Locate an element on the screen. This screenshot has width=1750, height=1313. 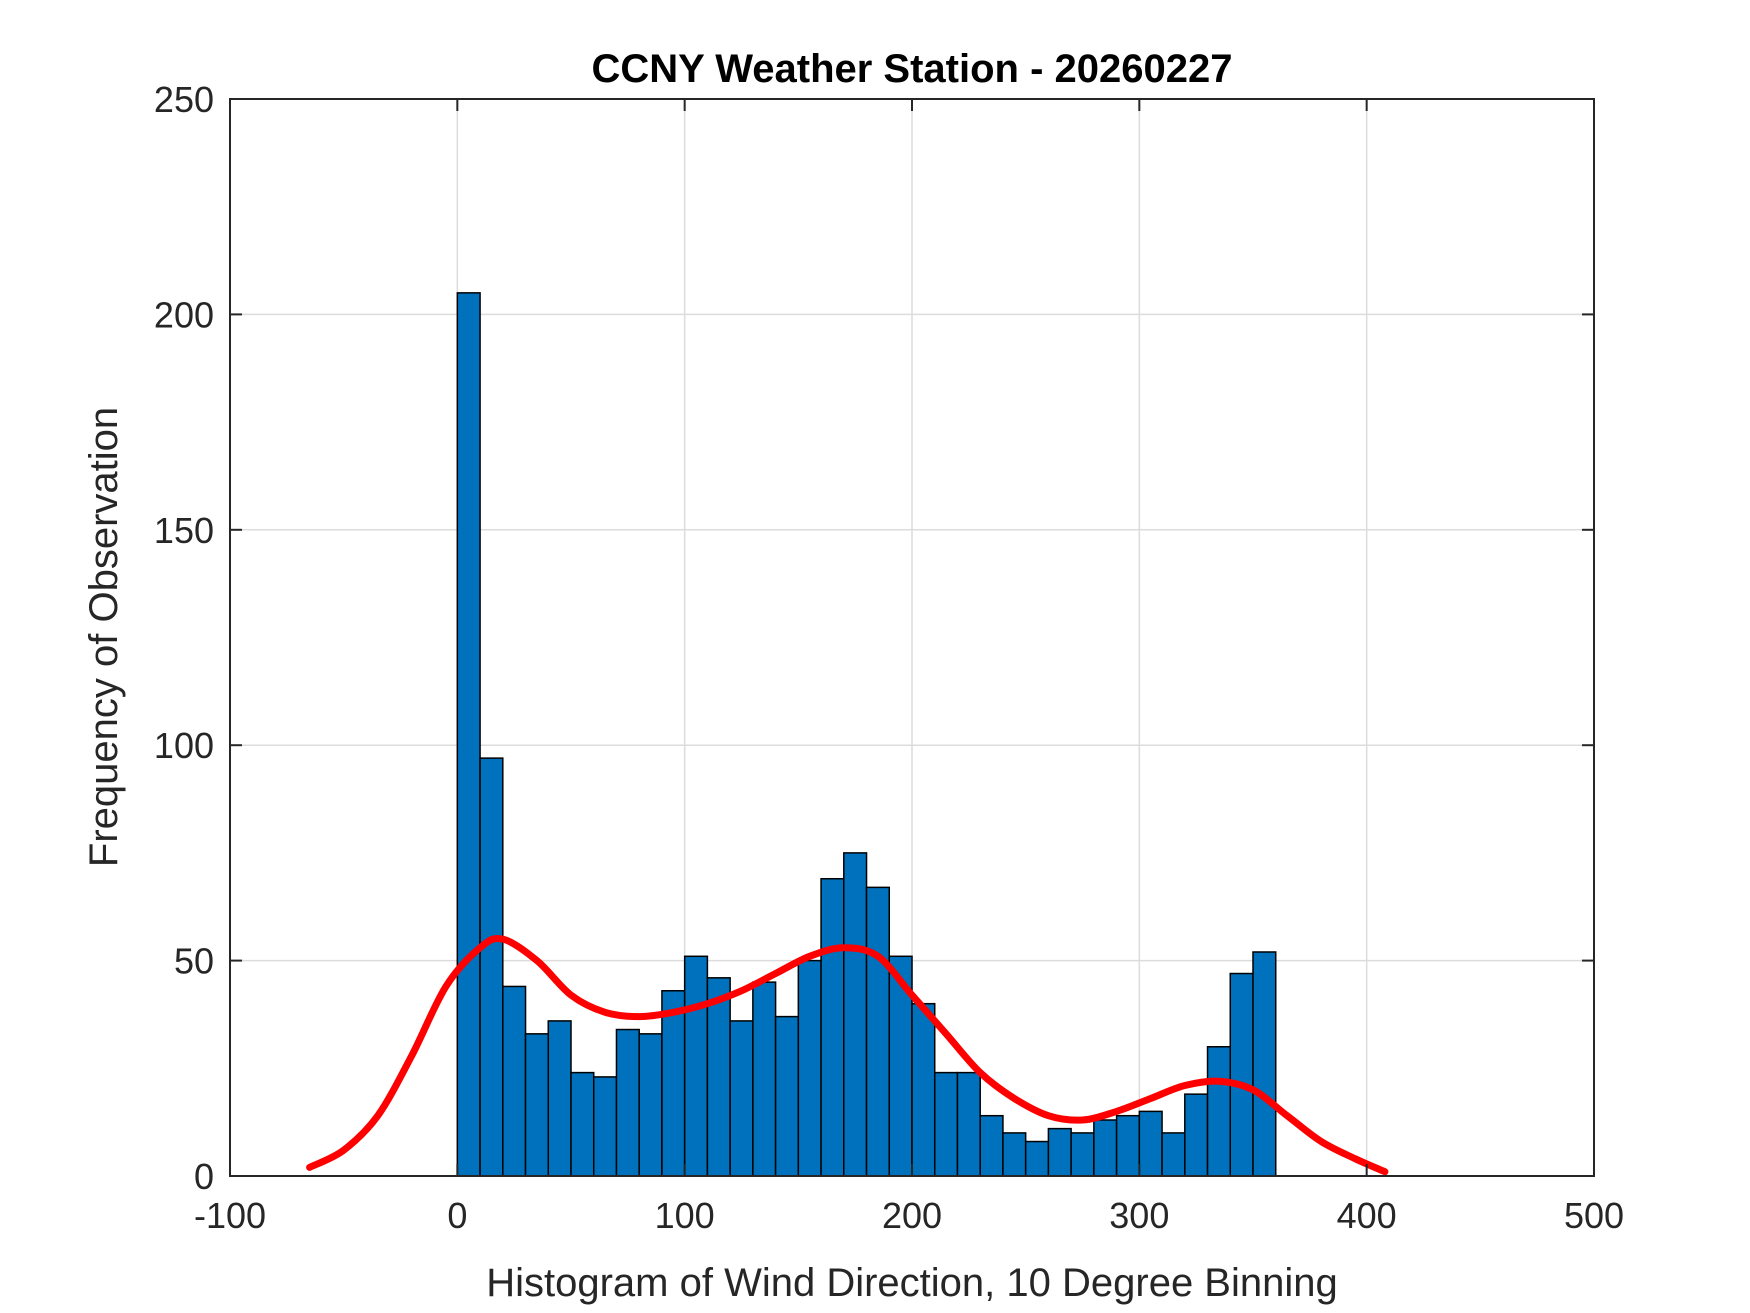
x-tick-labels: -100 0 100 200 300 400 500 is located at coordinates (909, 1215).